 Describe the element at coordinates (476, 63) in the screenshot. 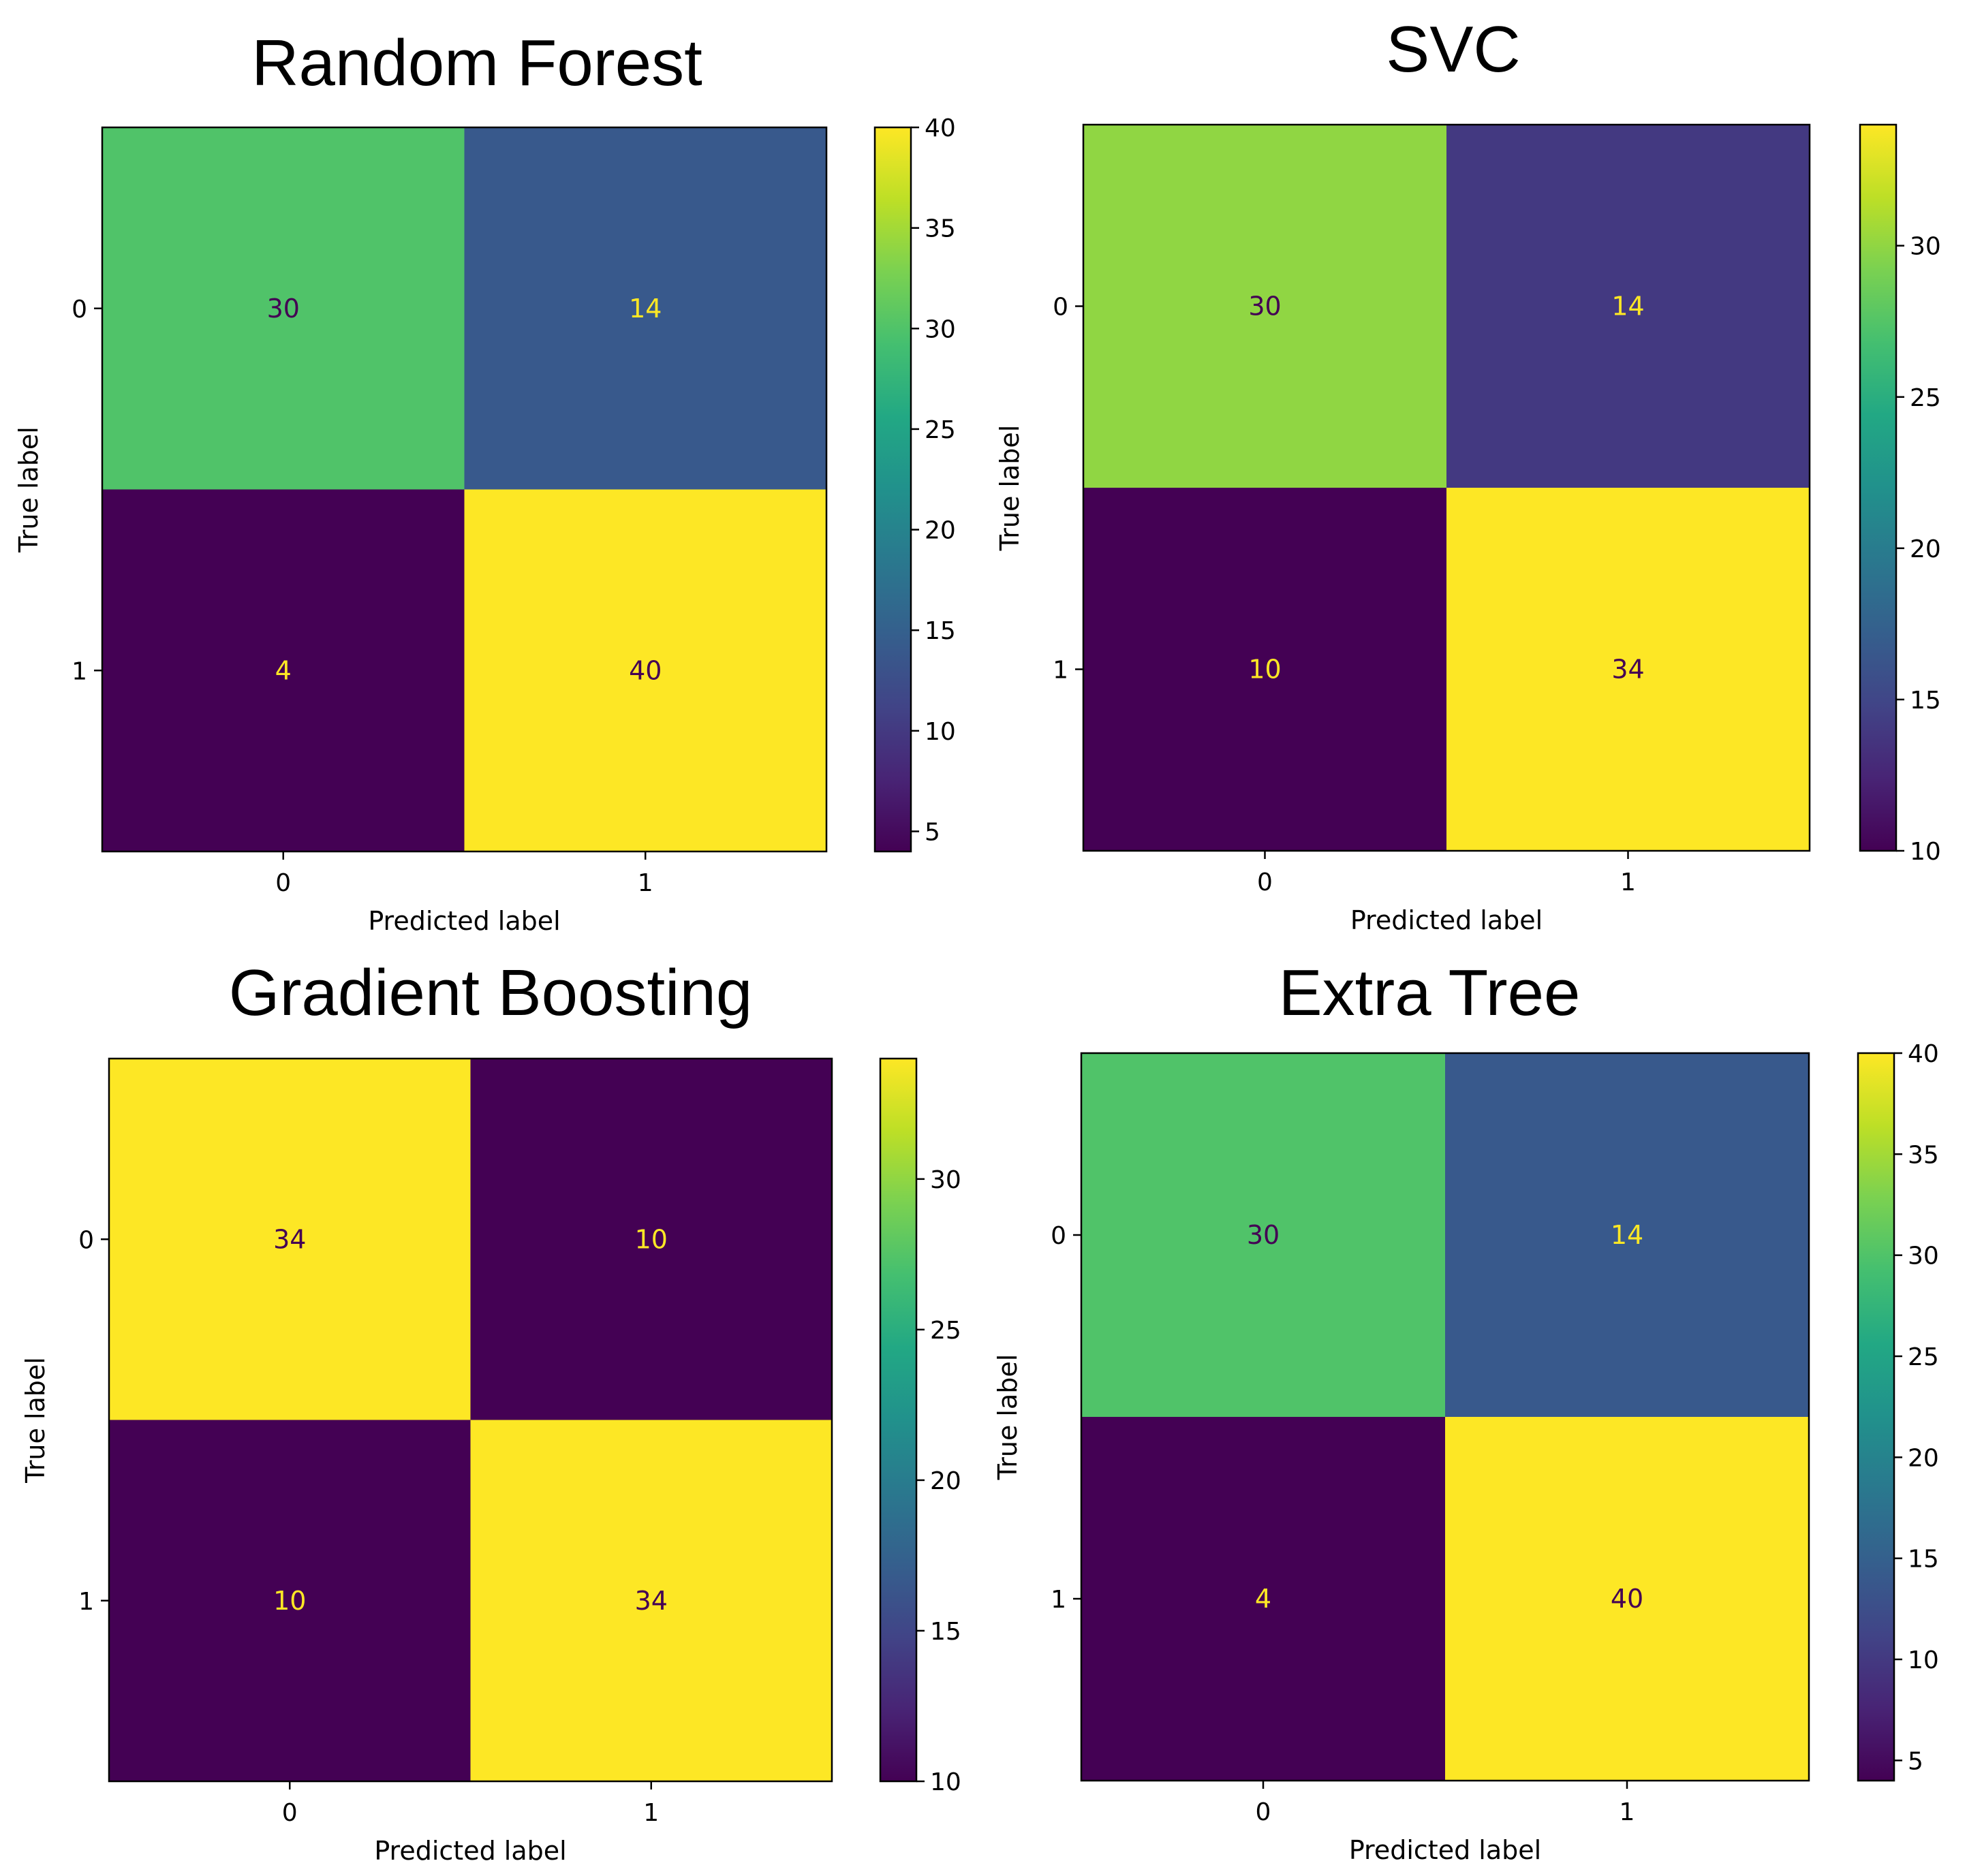

I see `chart-title: Random Forest` at that location.